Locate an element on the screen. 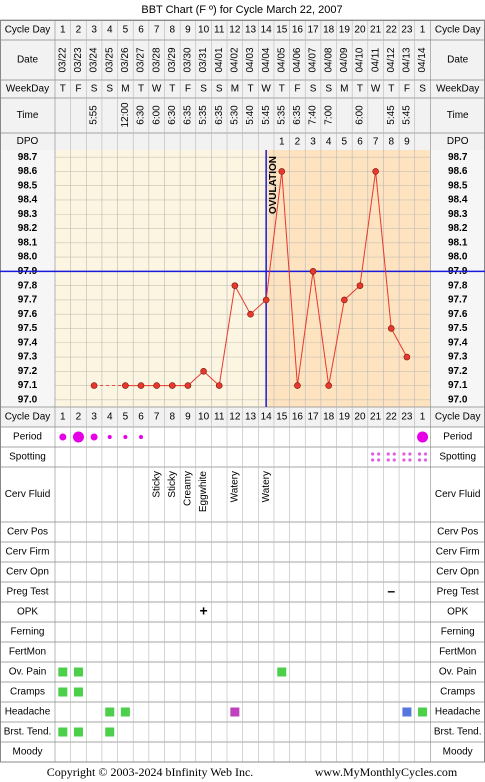 The height and width of the screenshot is (782, 485). cycle-day: 14 is located at coordinates (267, 30).